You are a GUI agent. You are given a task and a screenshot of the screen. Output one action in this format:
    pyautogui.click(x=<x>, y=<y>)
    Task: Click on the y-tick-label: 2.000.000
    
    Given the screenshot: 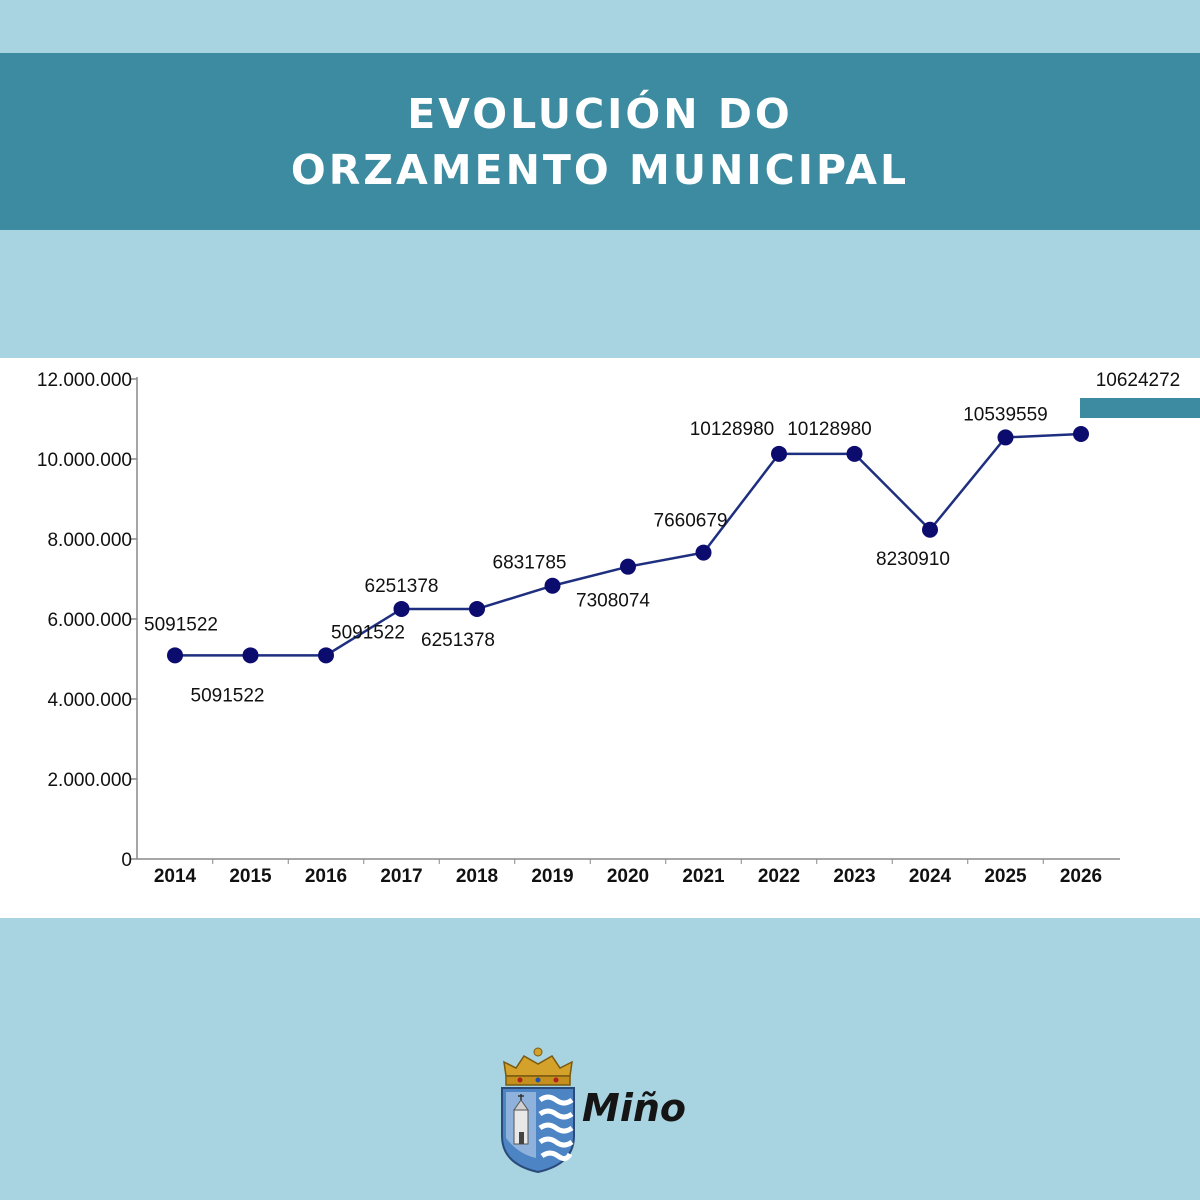 What is the action you would take?
    pyautogui.click(x=89, y=780)
    